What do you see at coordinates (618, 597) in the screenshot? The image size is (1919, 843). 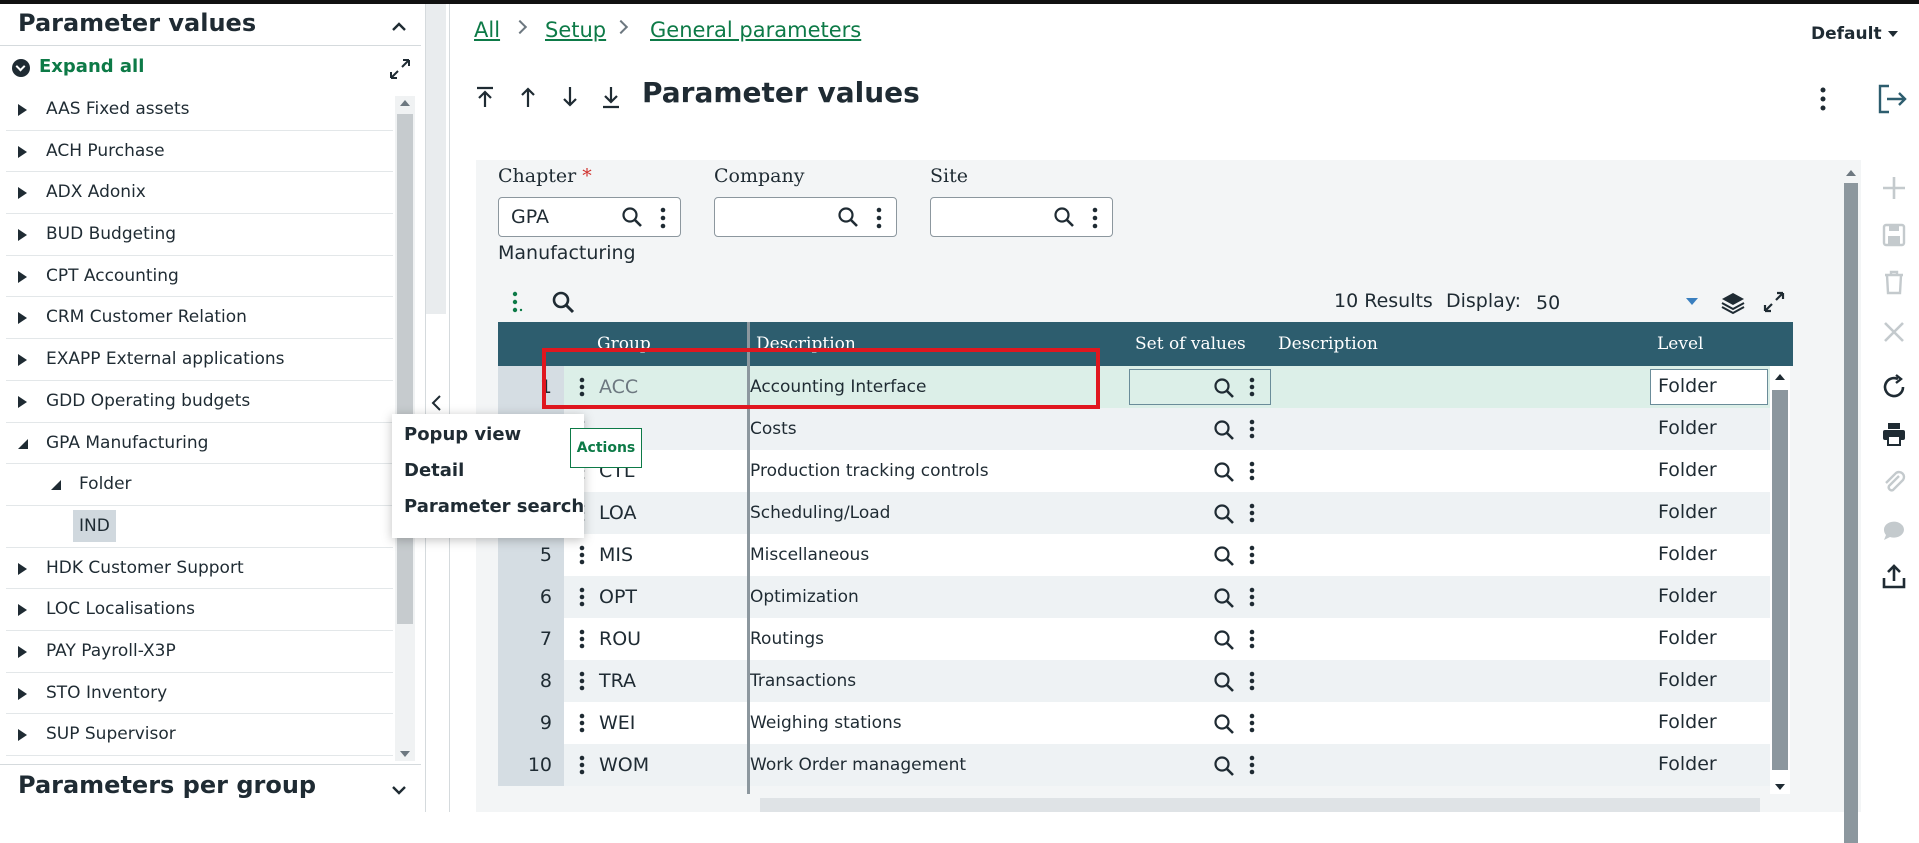 I see `group-code-cell: OPT` at bounding box center [618, 597].